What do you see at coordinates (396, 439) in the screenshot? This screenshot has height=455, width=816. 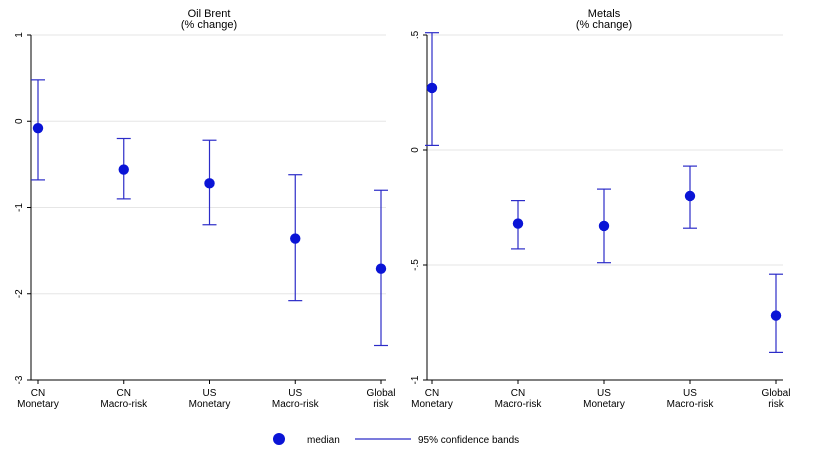 I see `legend: median 95% confidence bands` at bounding box center [396, 439].